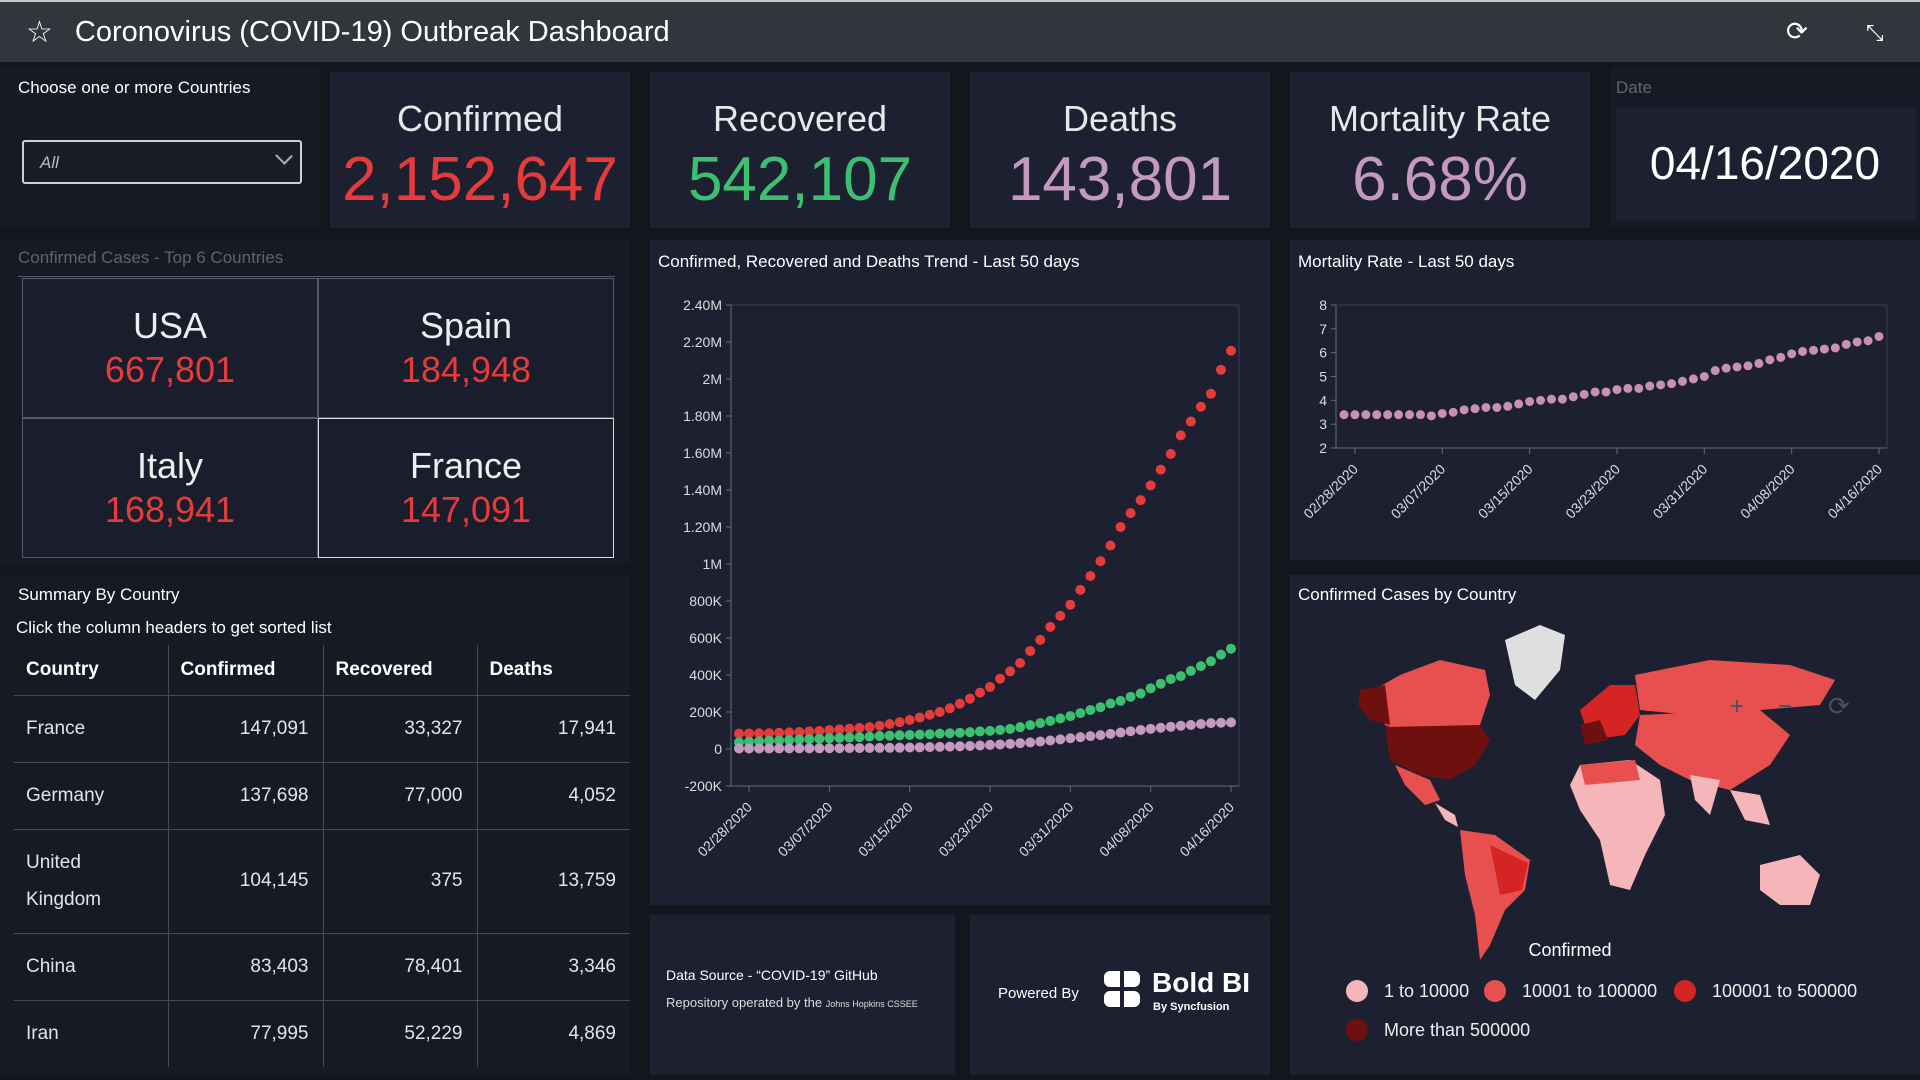 The width and height of the screenshot is (1920, 1080). I want to click on cell-deaths: 4,869, so click(553, 1033).